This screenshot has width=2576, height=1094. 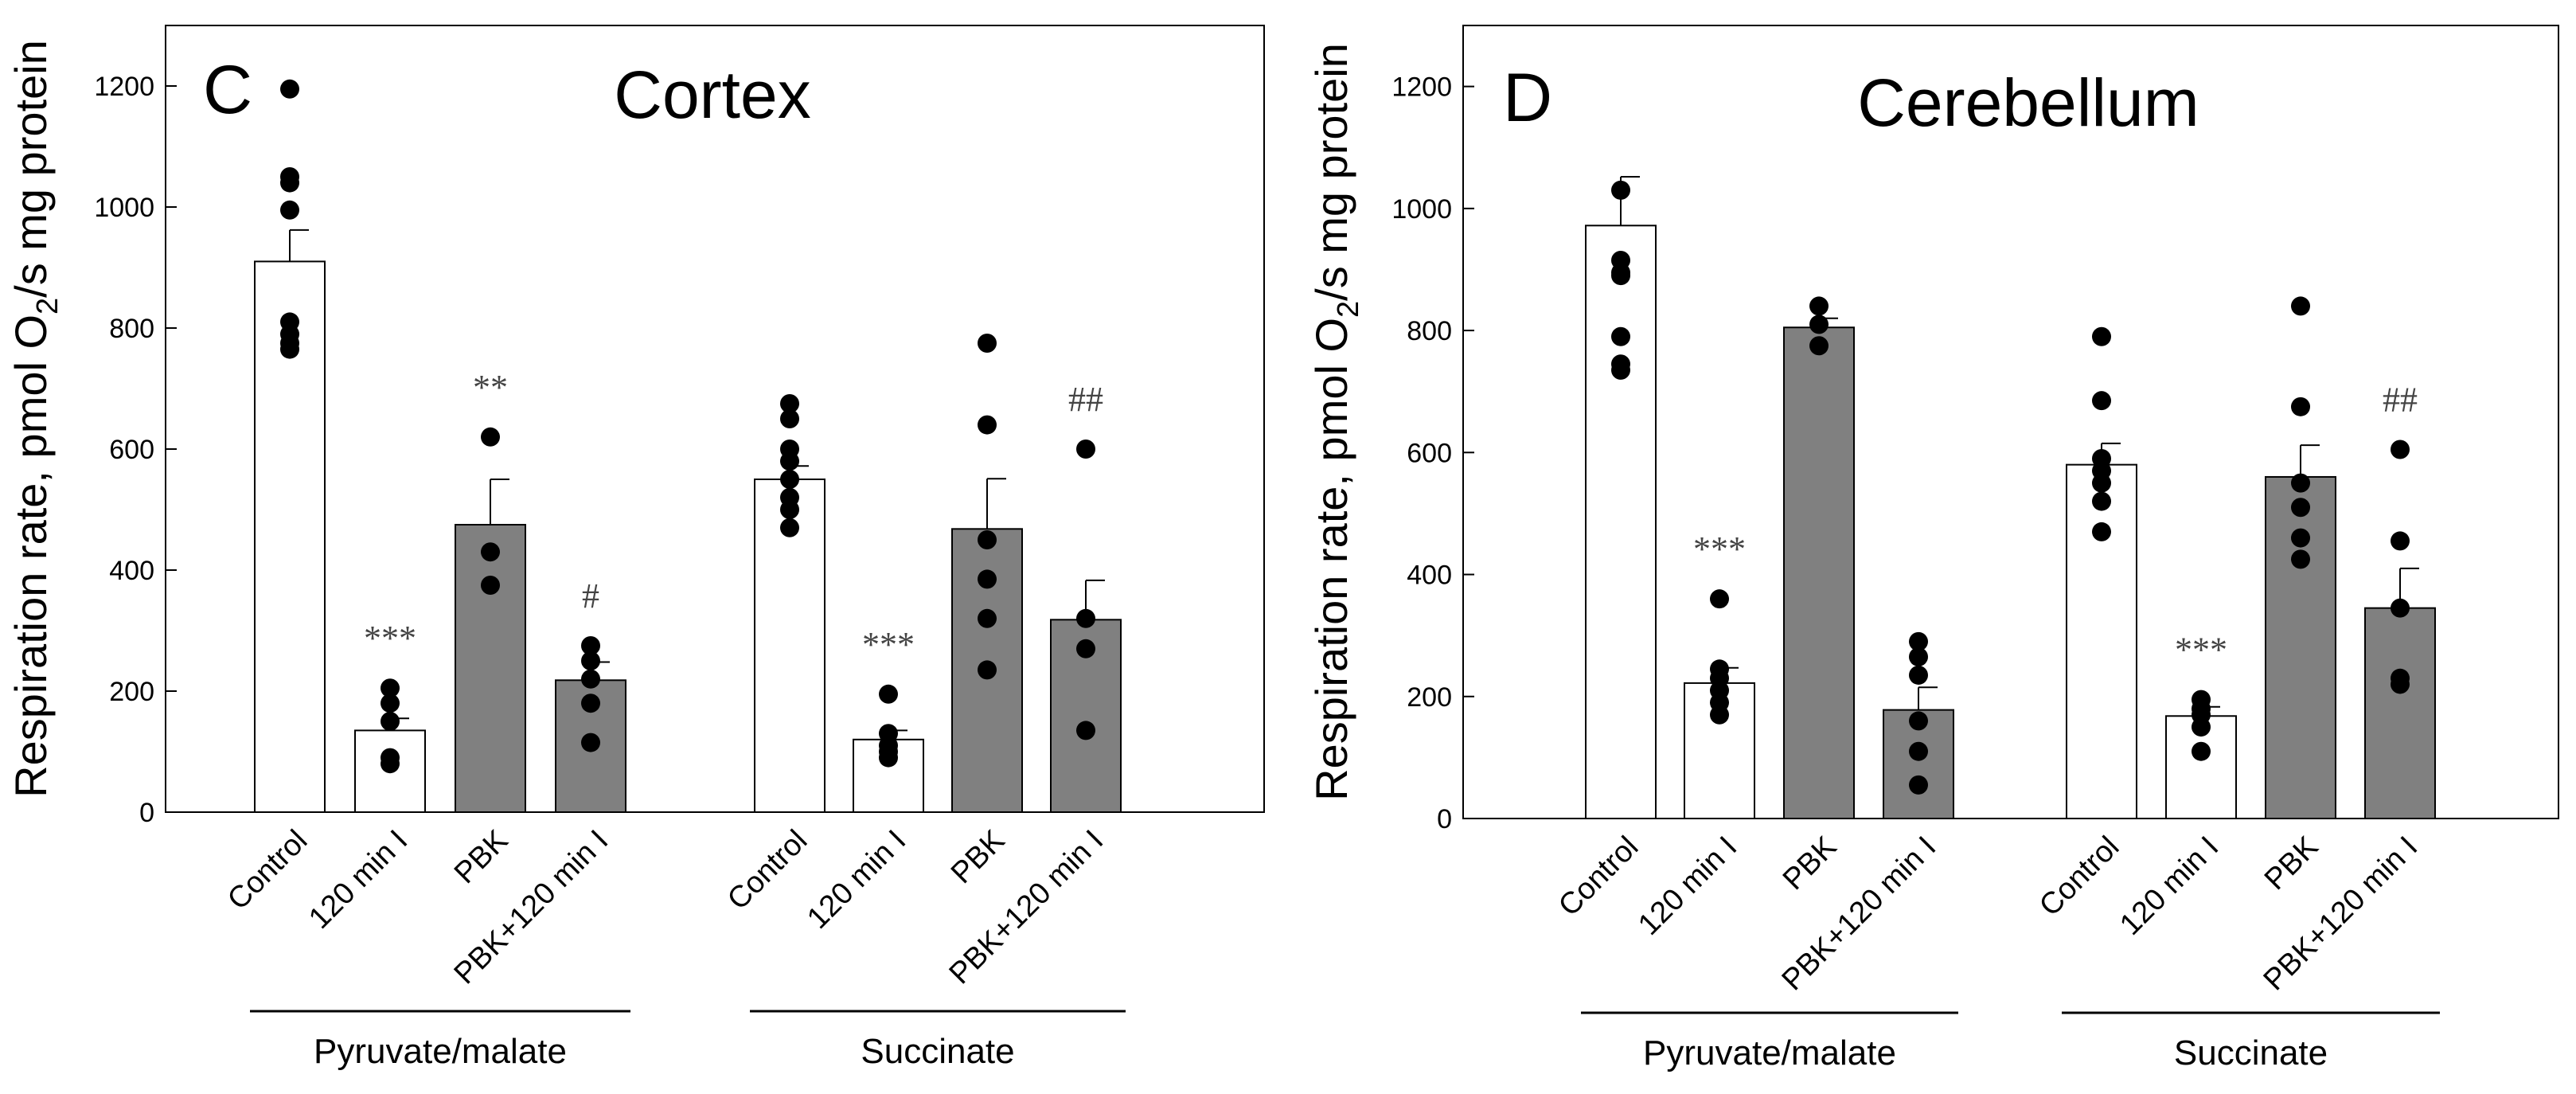 What do you see at coordinates (590, 595) in the screenshot?
I see `significance-label: #` at bounding box center [590, 595].